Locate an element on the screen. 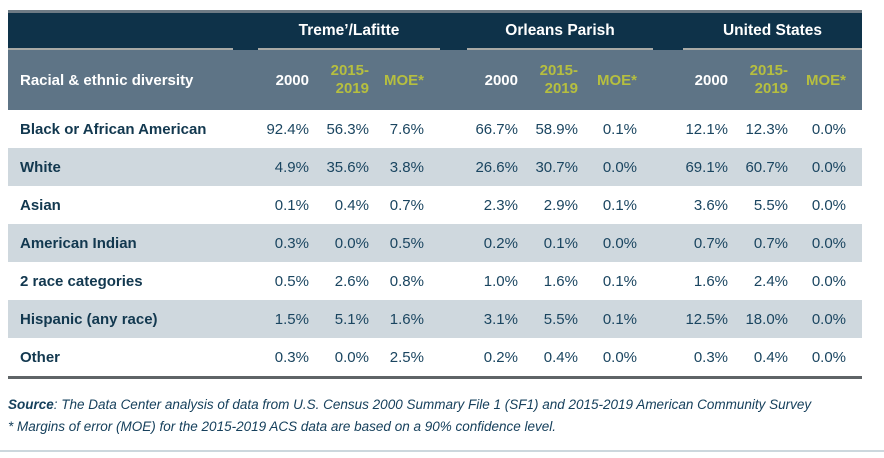 The height and width of the screenshot is (458, 884). cell-value: 69.1% is located at coordinates (710, 167).